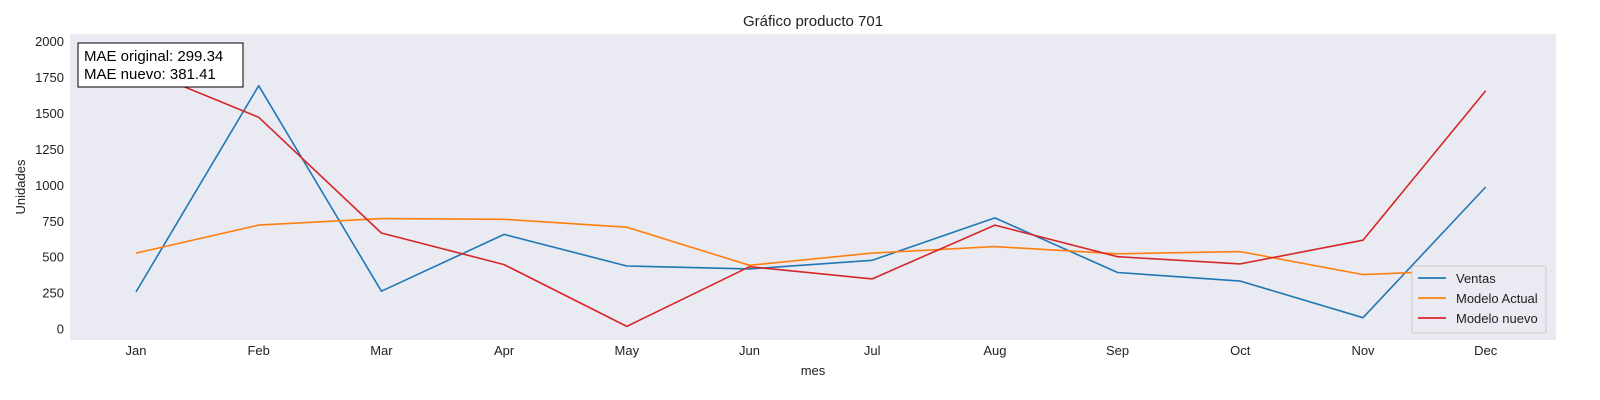  I want to click on y-tick-label: 2000, so click(49, 41).